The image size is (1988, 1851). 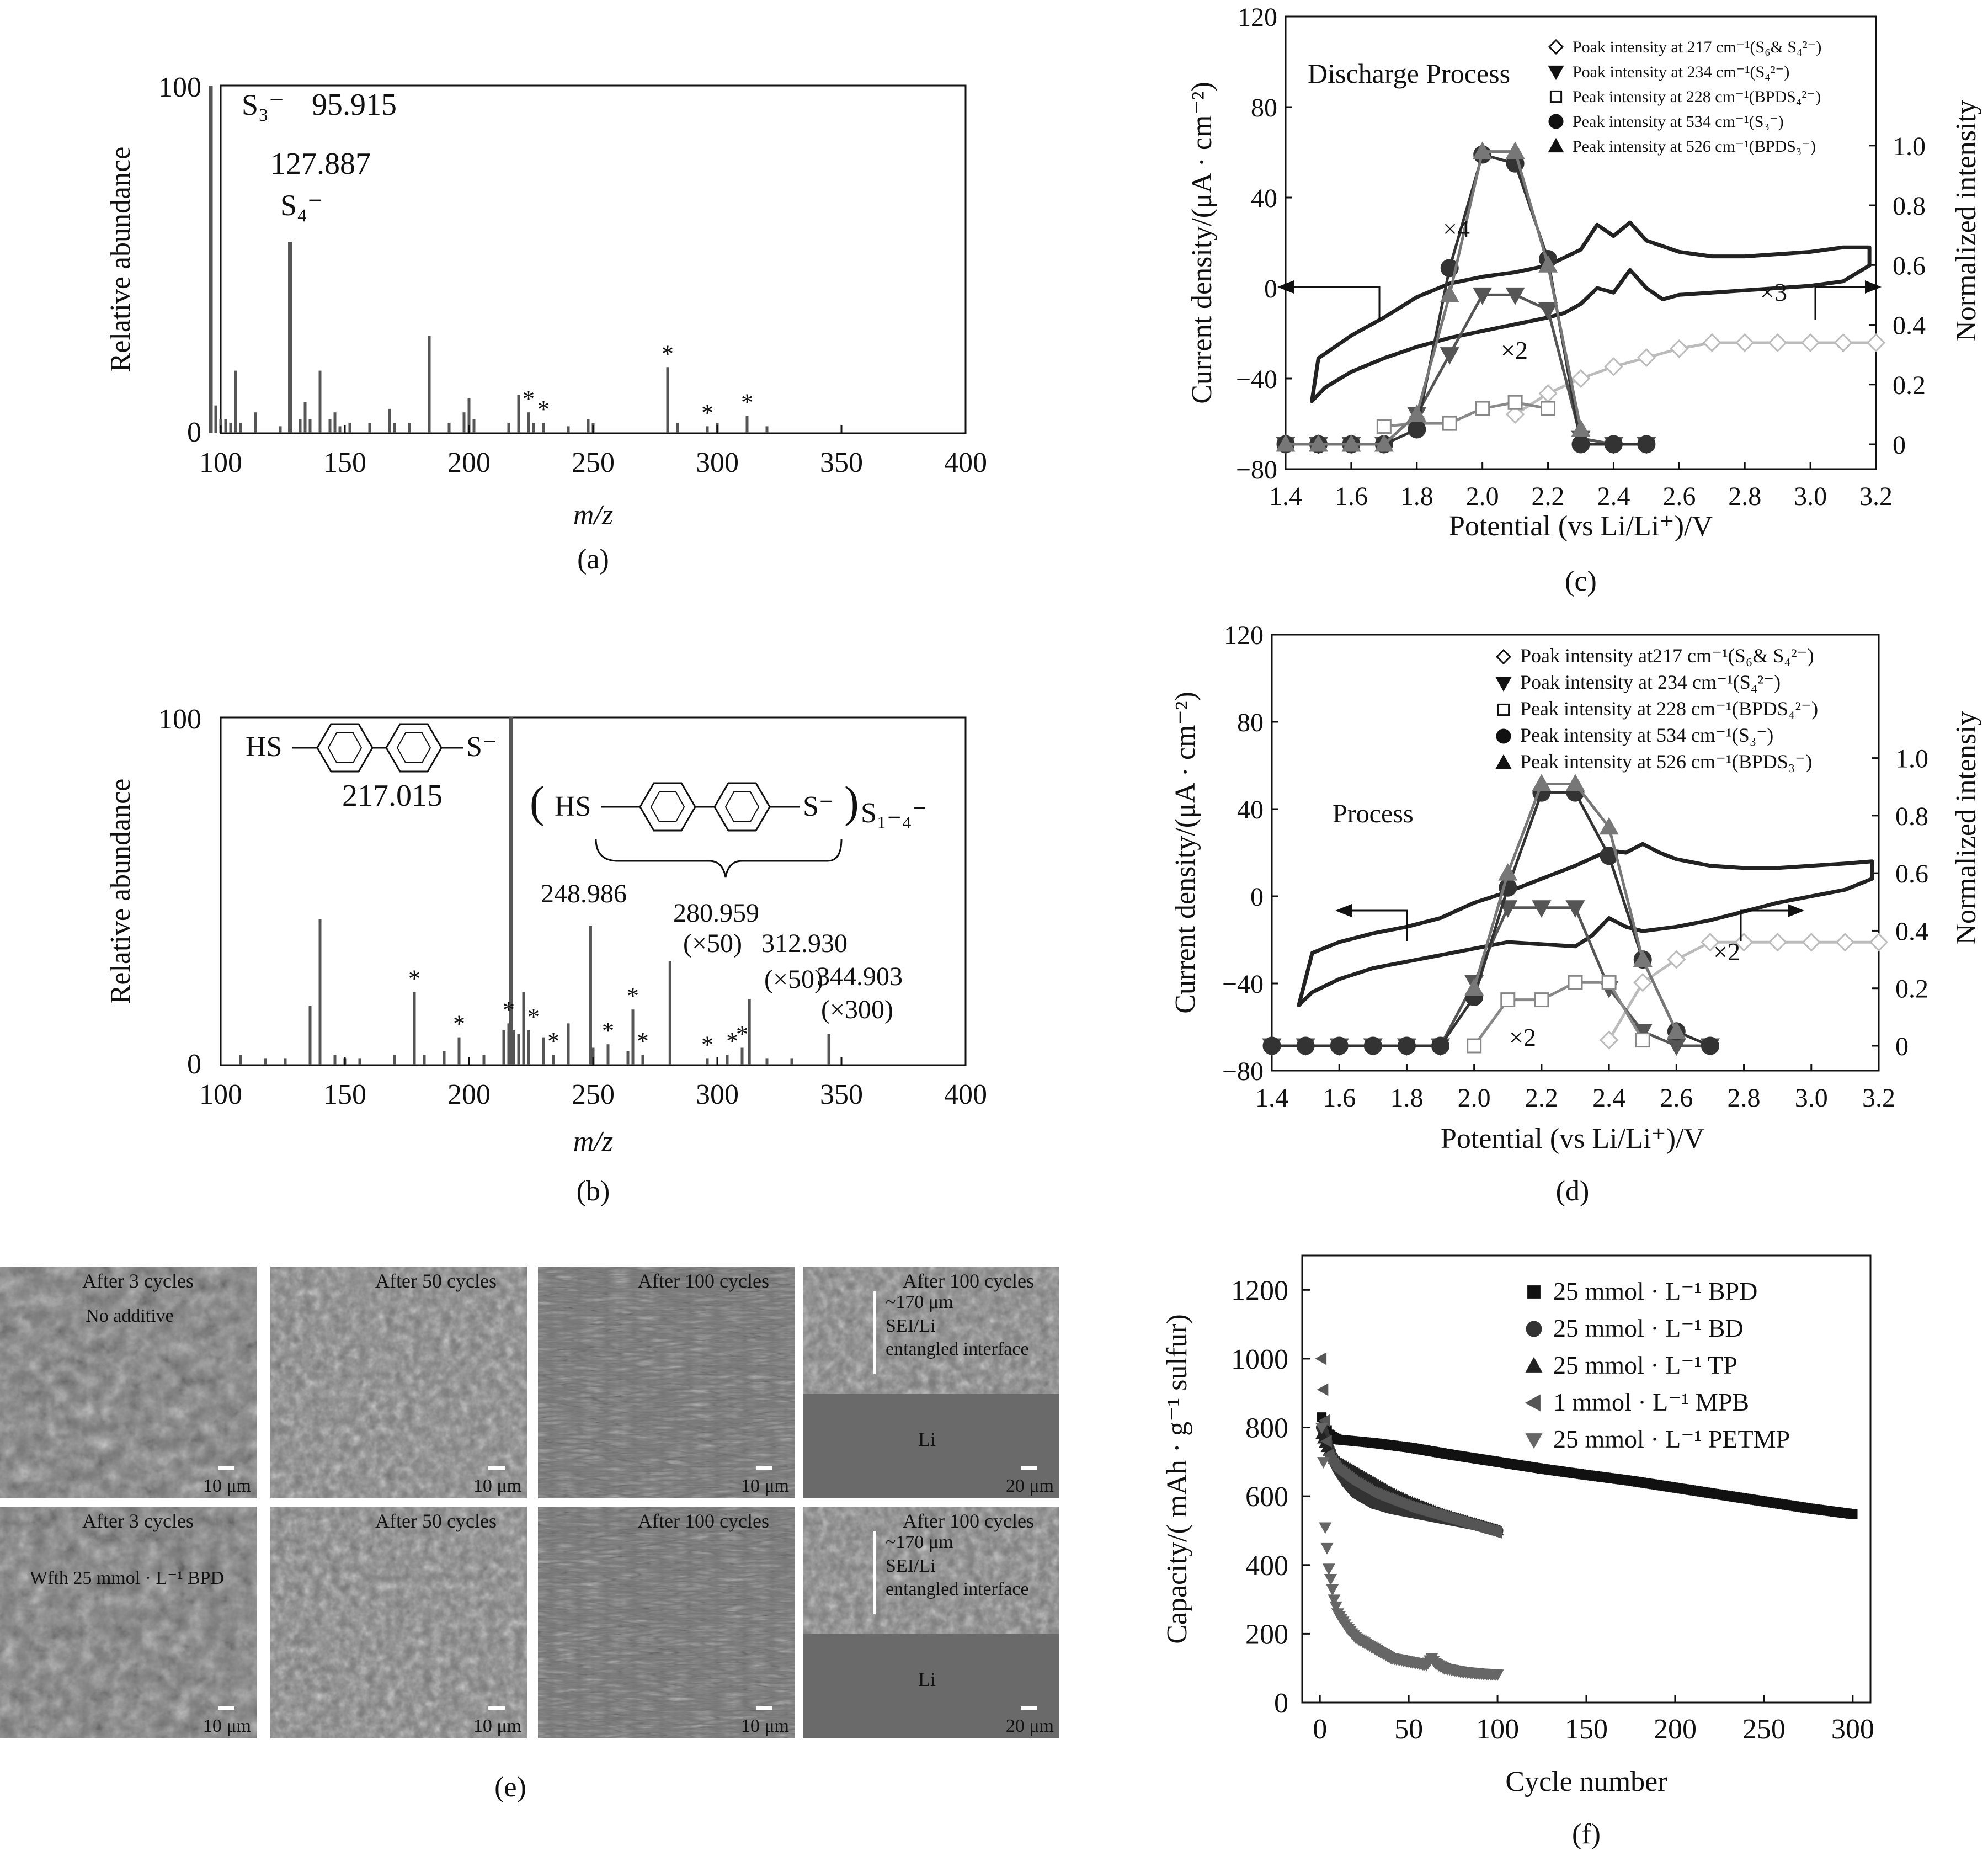 I want to click on hs-label-2: HS, so click(x=573, y=807).